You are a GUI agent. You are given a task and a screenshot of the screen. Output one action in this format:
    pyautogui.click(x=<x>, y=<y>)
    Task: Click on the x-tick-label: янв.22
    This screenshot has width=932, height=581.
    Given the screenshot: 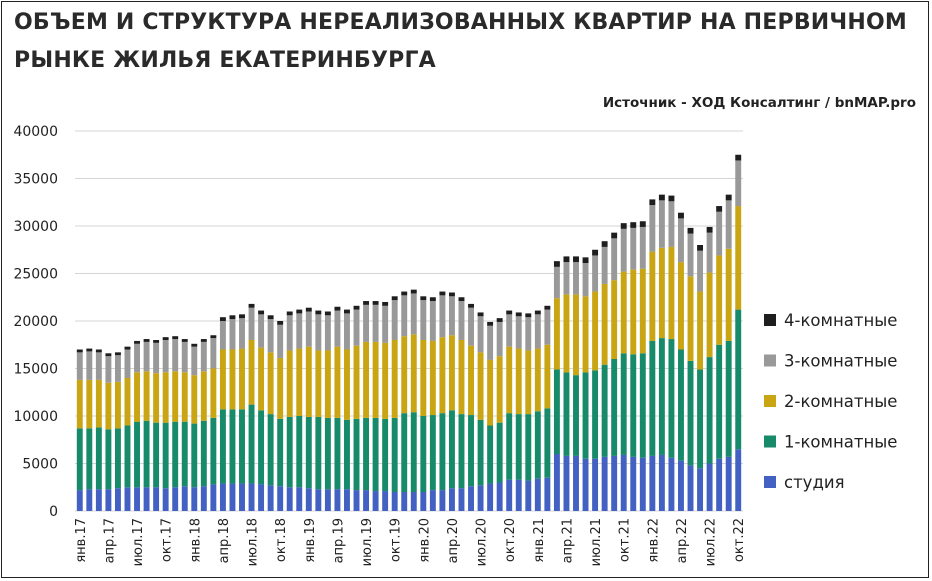 What is the action you would take?
    pyautogui.click(x=653, y=540)
    